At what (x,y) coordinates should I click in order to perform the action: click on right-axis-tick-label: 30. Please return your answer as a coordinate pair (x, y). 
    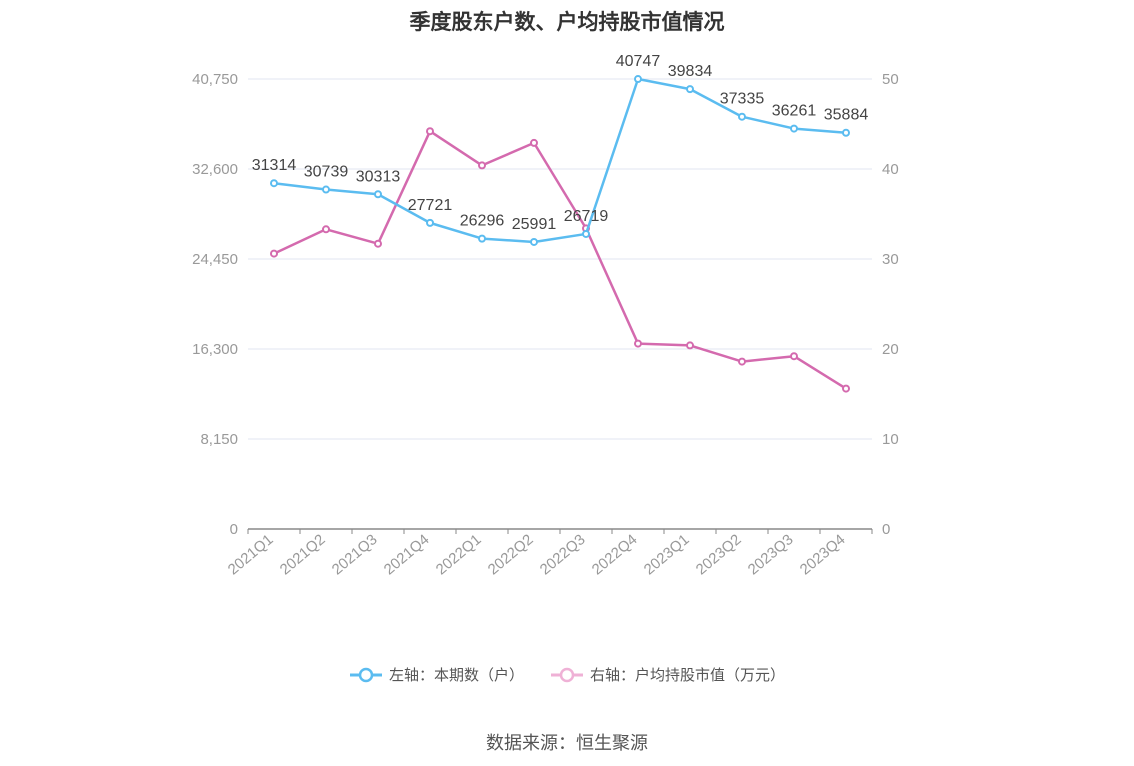
    Looking at the image, I should click on (890, 259).